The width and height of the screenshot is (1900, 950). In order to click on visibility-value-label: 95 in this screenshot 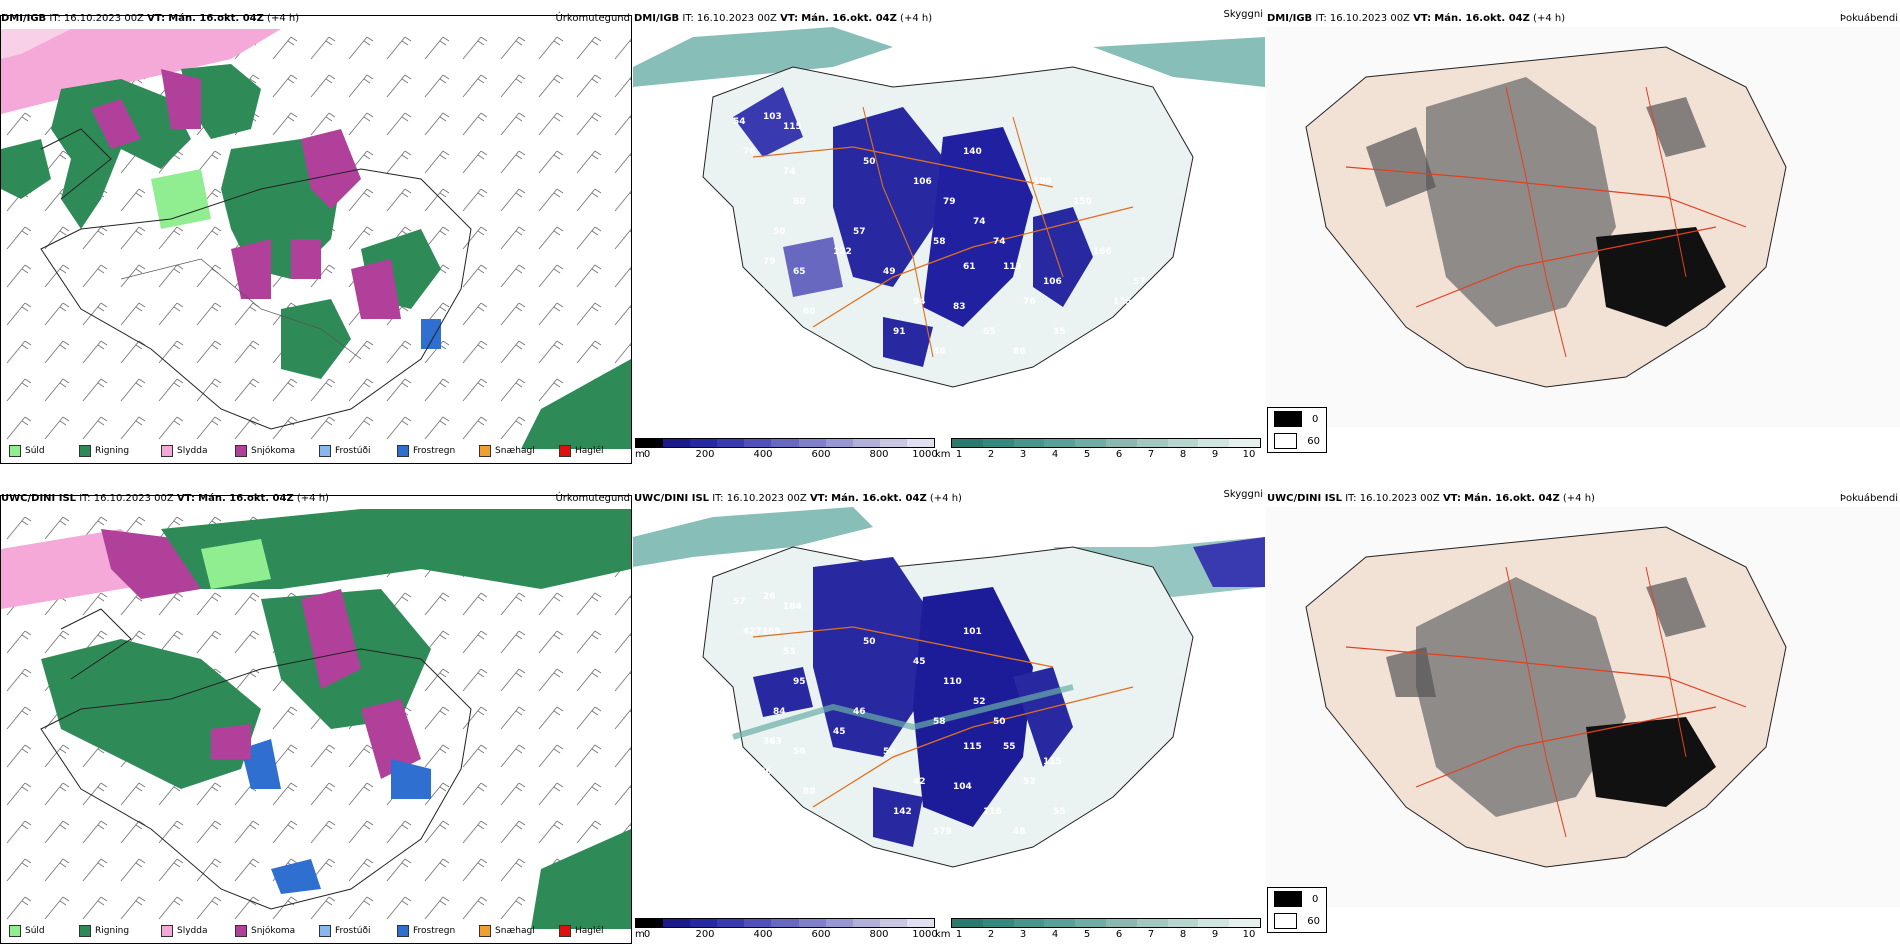, I will do `click(799, 682)`.